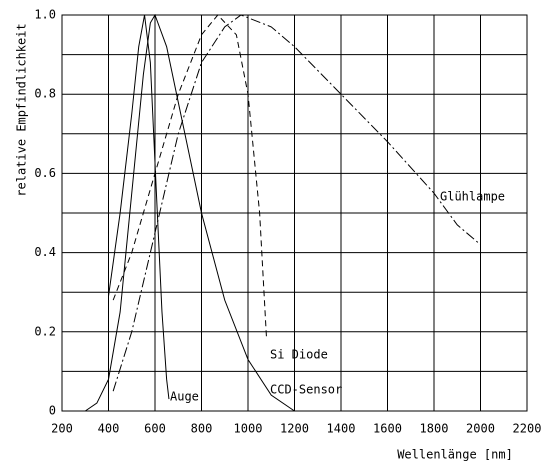 The height and width of the screenshot is (472, 559). What do you see at coordinates (45, 173) in the screenshot?
I see `y-tick-label: 0.6` at bounding box center [45, 173].